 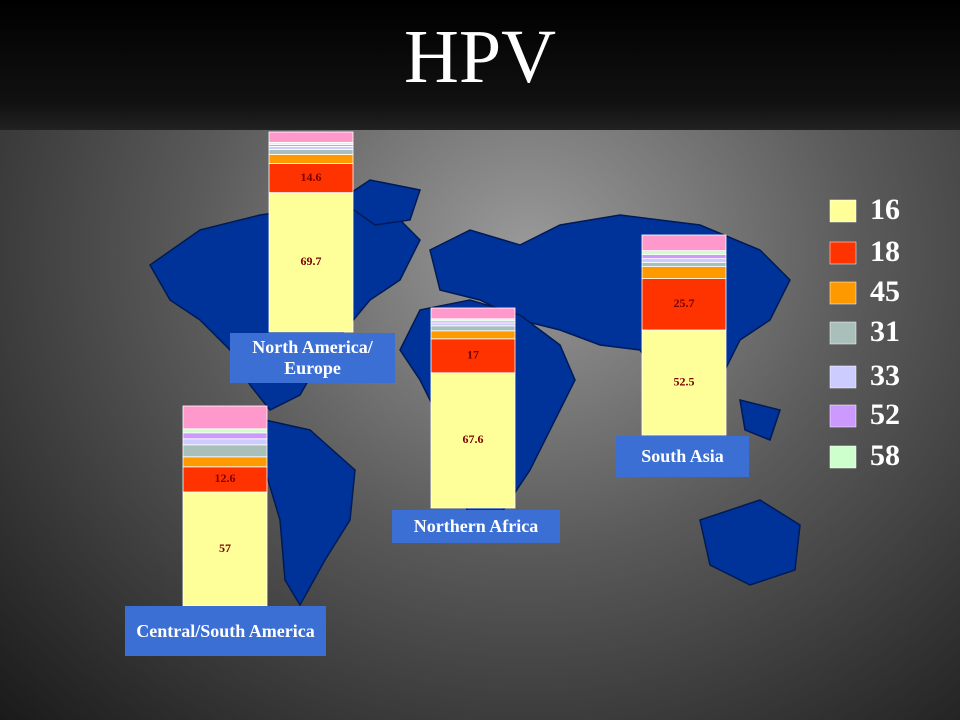 I want to click on region-label: South Asia, so click(x=682, y=456).